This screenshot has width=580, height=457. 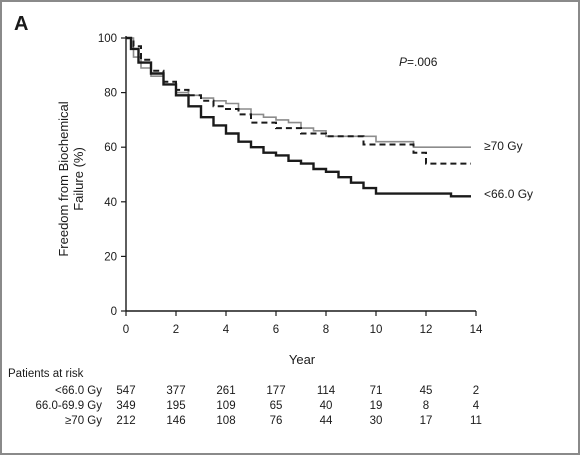 What do you see at coordinates (176, 330) in the screenshot?
I see `x-tick-label: 2` at bounding box center [176, 330].